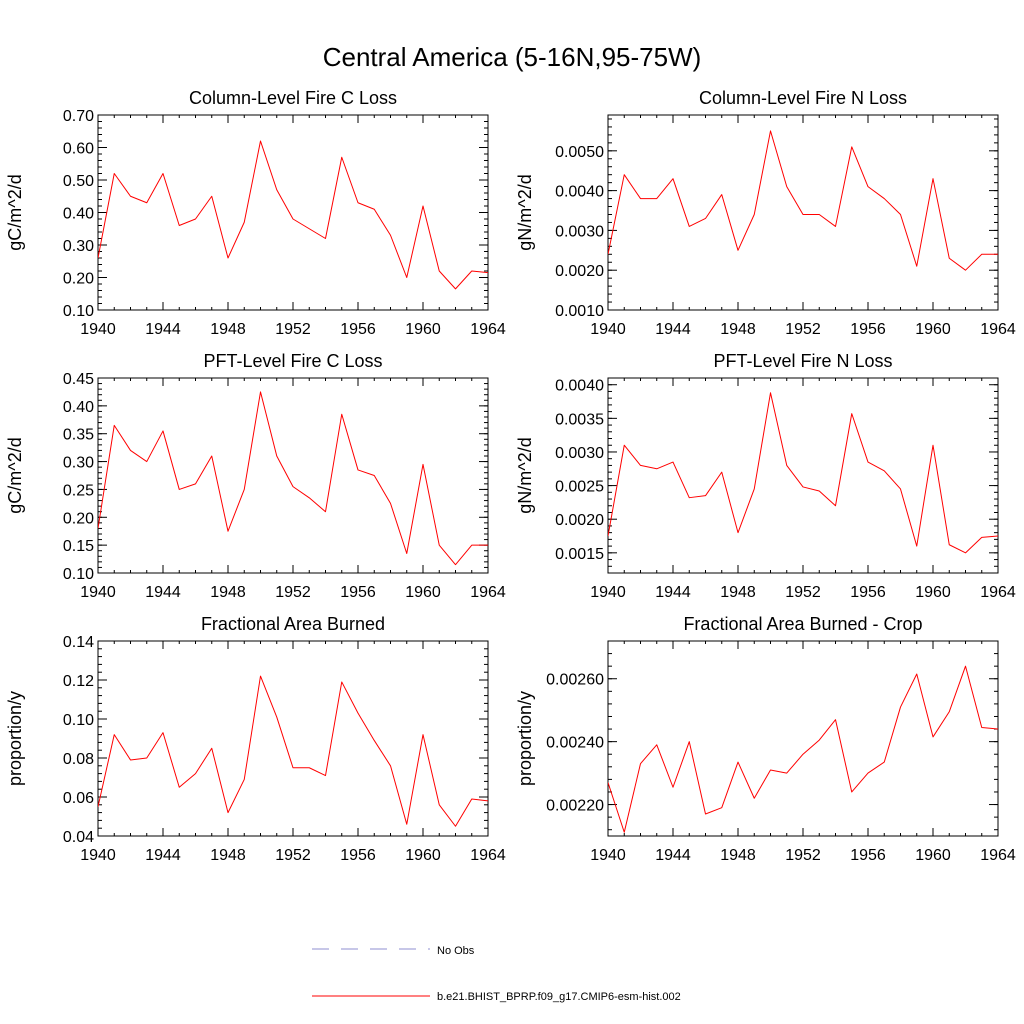 This screenshot has width=1024, height=1024. What do you see at coordinates (78, 681) in the screenshot?
I see `y-tick-label: 0.12` at bounding box center [78, 681].